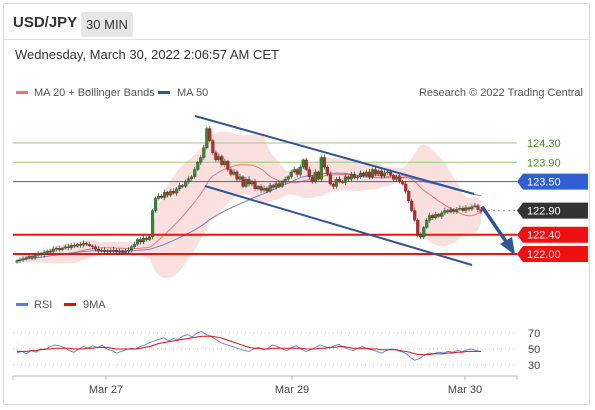 The width and height of the screenshot is (595, 410). Describe the element at coordinates (544, 144) in the screenshot. I see `level-label-124-30: 124.30` at that location.